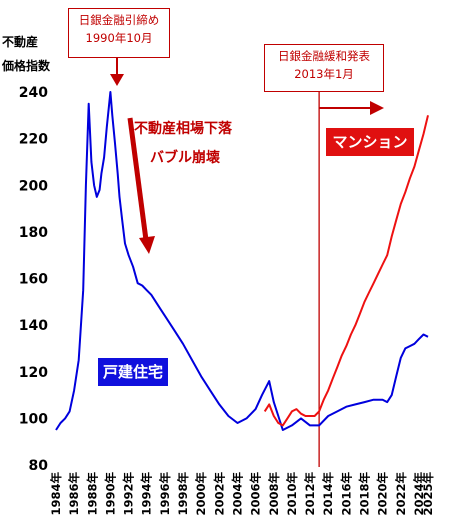 This screenshot has width=450, height=531. Describe the element at coordinates (33, 140) in the screenshot. I see `y-tick-label: 220` at that location.